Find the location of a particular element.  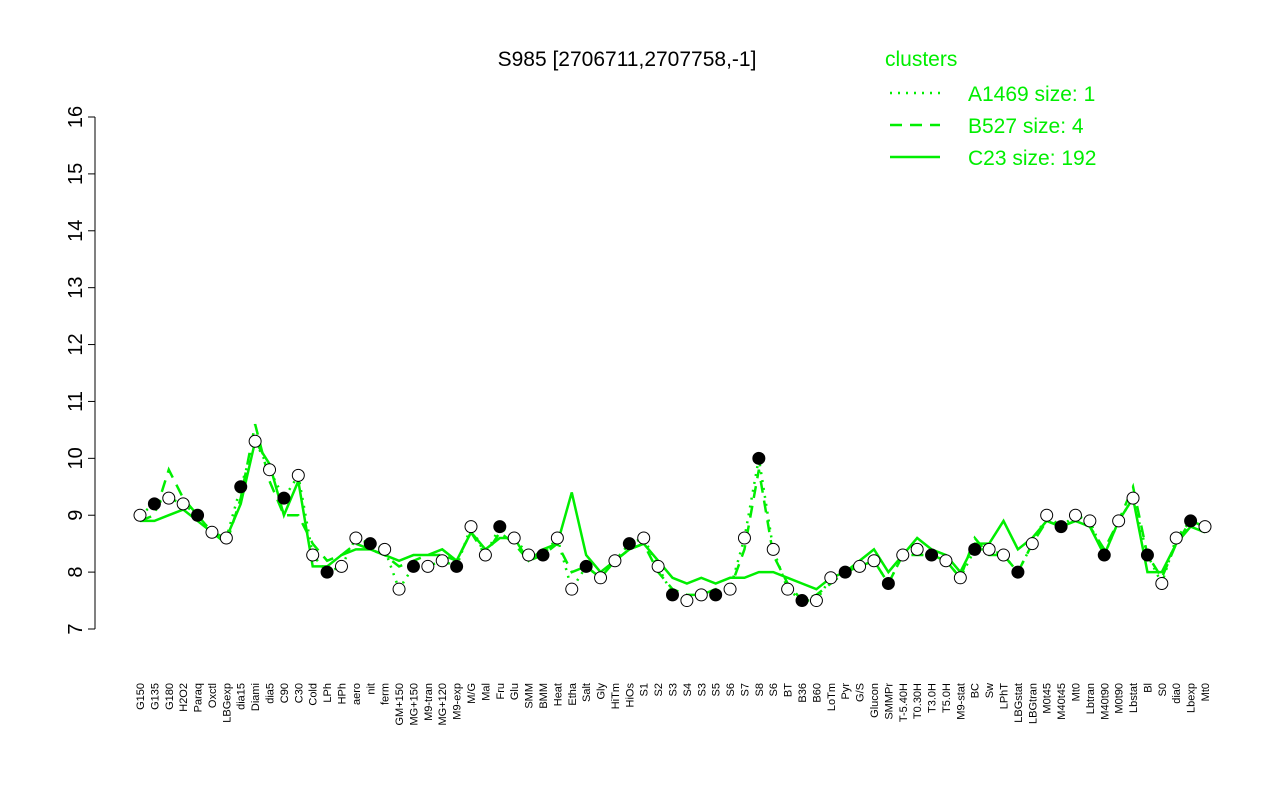

x-tick-label: M9-stat is located at coordinates (961, 701).